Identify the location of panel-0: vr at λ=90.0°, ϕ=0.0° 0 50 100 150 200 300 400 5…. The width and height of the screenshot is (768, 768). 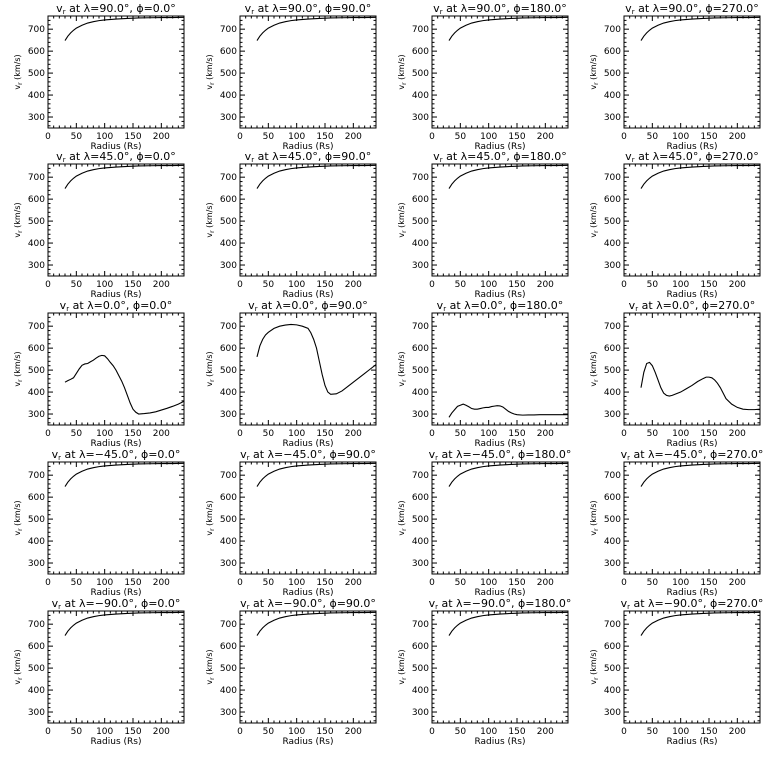
(99, 77).